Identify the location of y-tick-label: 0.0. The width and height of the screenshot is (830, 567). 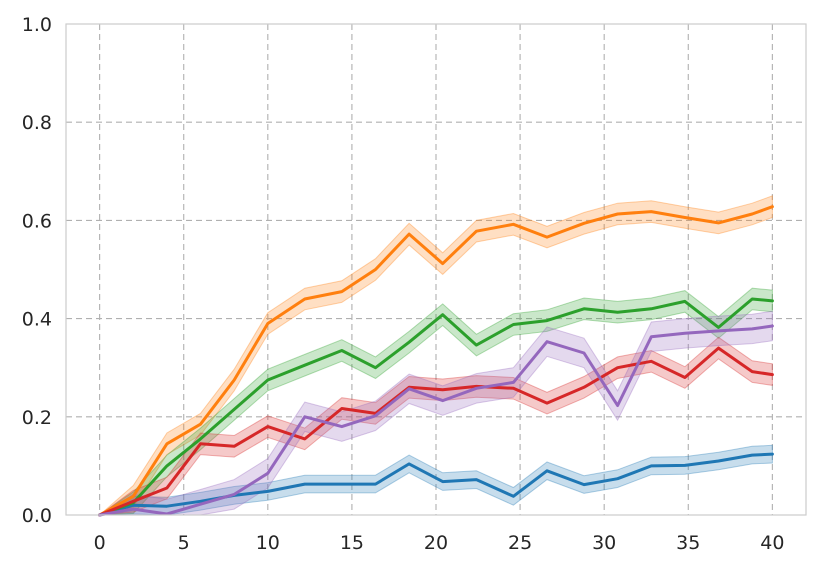
(37, 516).